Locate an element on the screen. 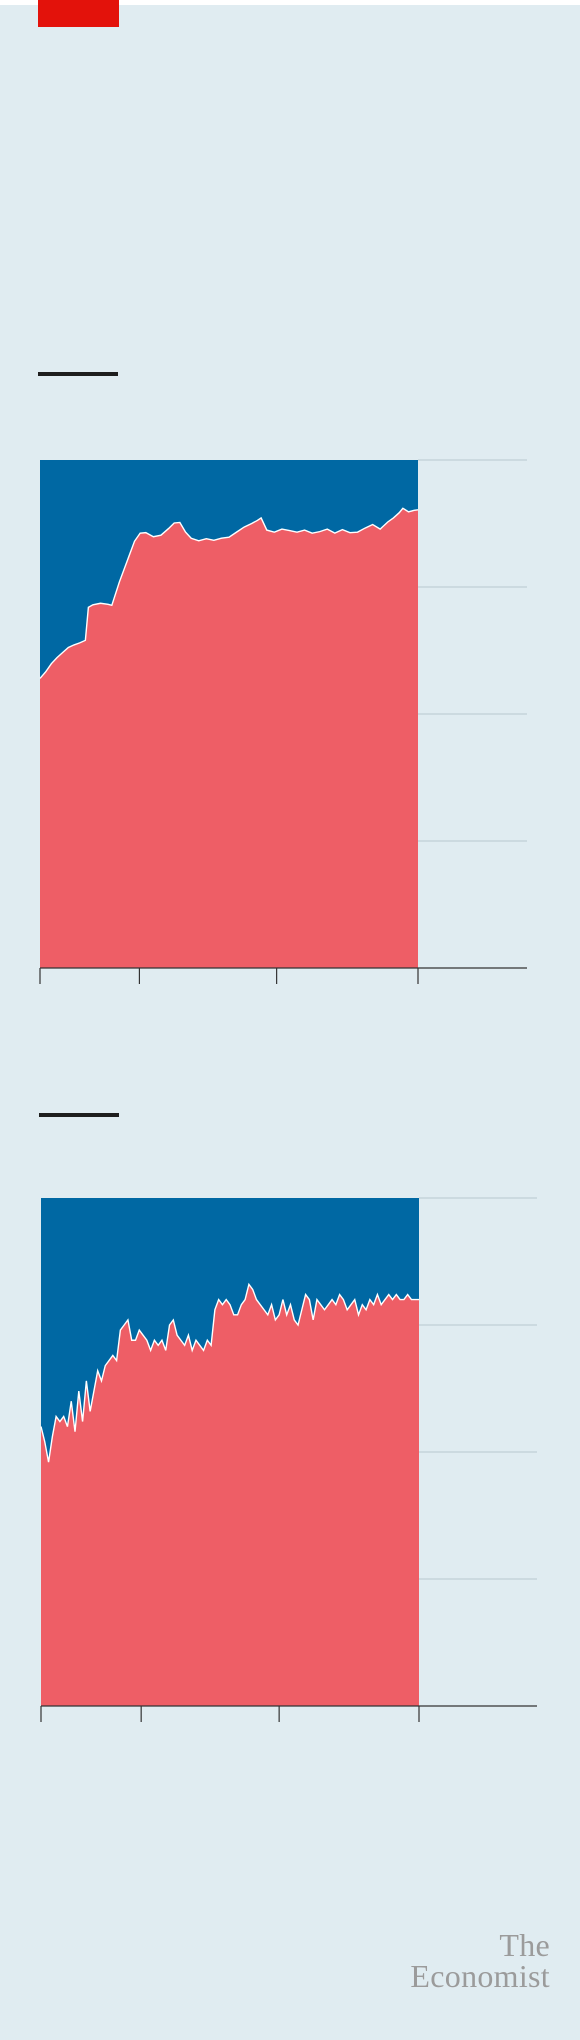  top-strip is located at coordinates (290, 2).